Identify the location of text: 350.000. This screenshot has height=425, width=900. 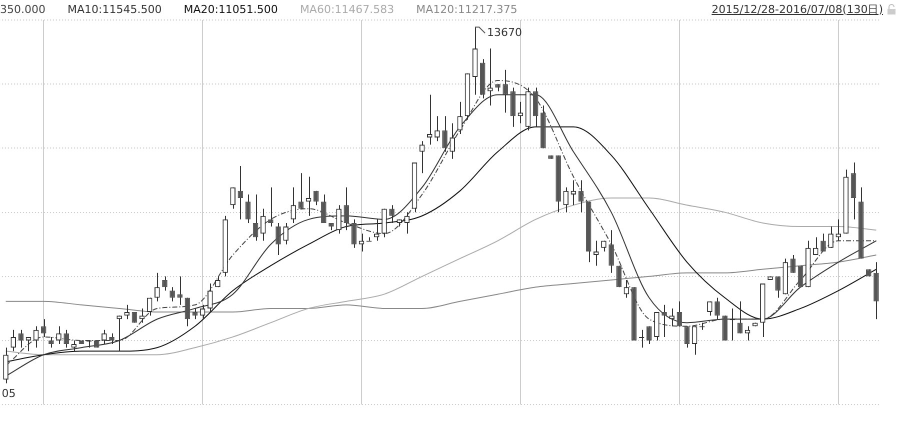
(23, 9).